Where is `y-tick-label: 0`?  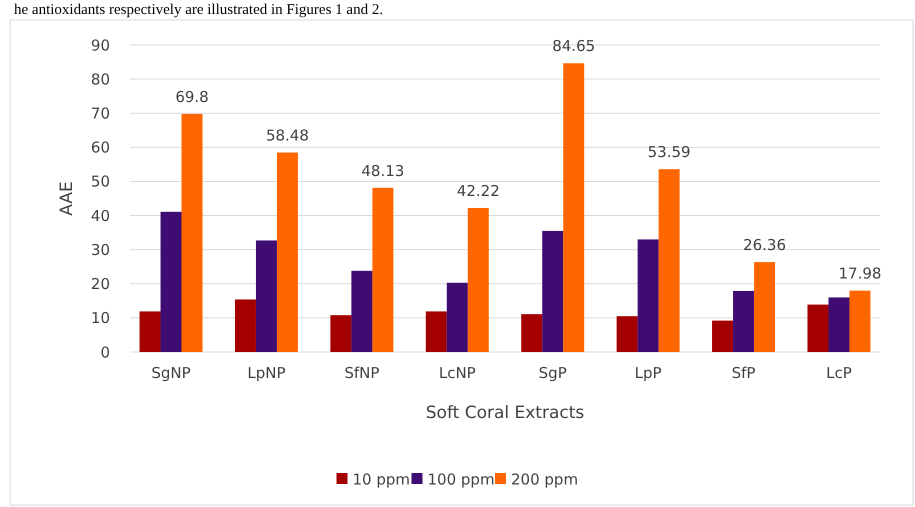 y-tick-label: 0 is located at coordinates (105, 352).